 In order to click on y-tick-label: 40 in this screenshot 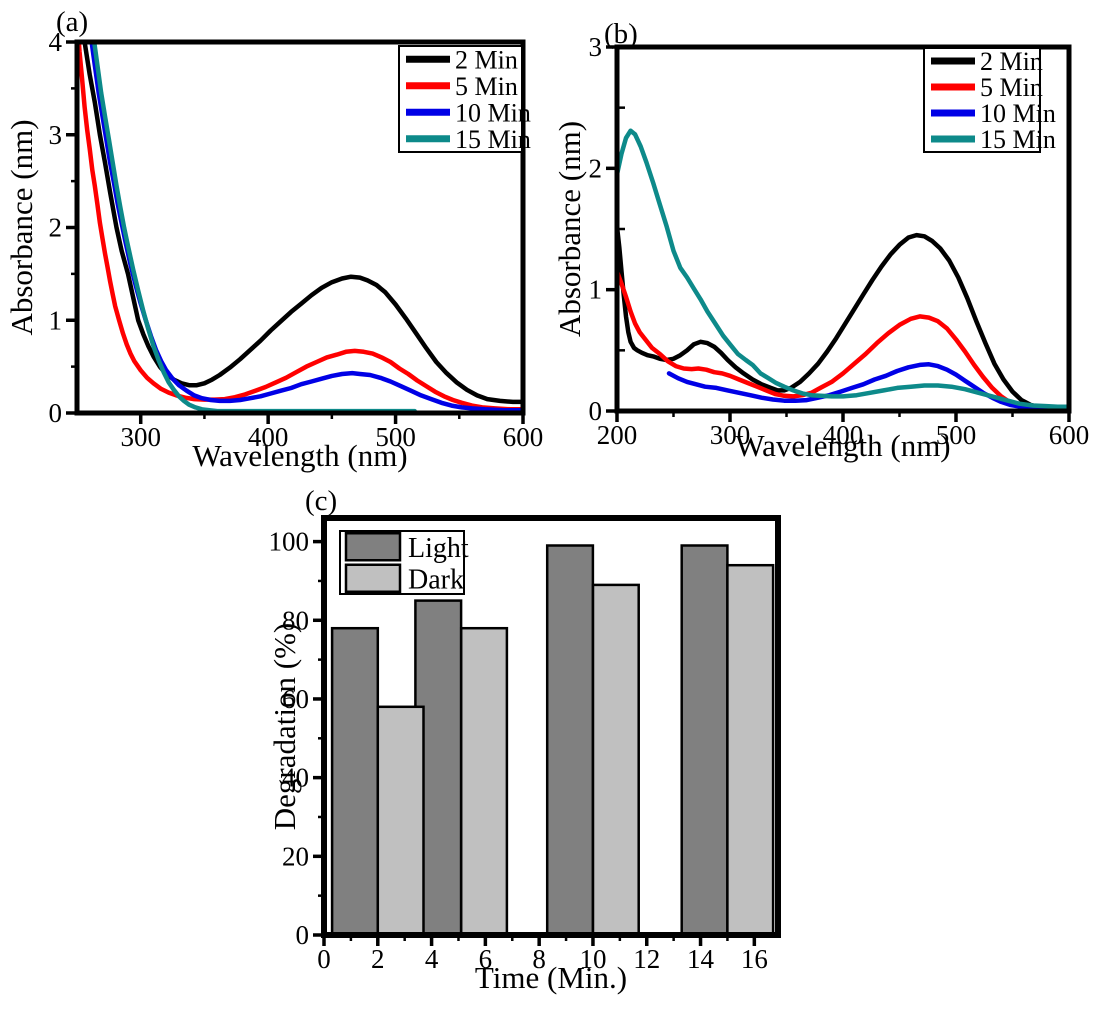, I will do `click(295, 778)`.